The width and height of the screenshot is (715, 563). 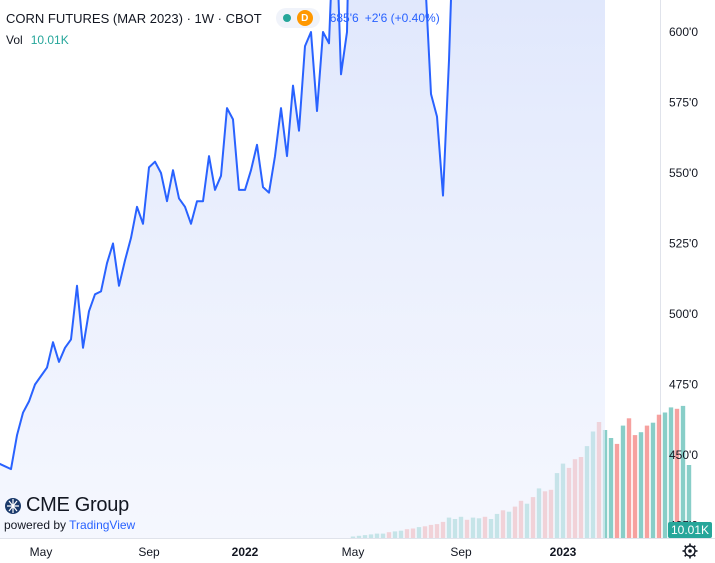 I want to click on volume-legend: Vol 10.01K, so click(x=37, y=40).